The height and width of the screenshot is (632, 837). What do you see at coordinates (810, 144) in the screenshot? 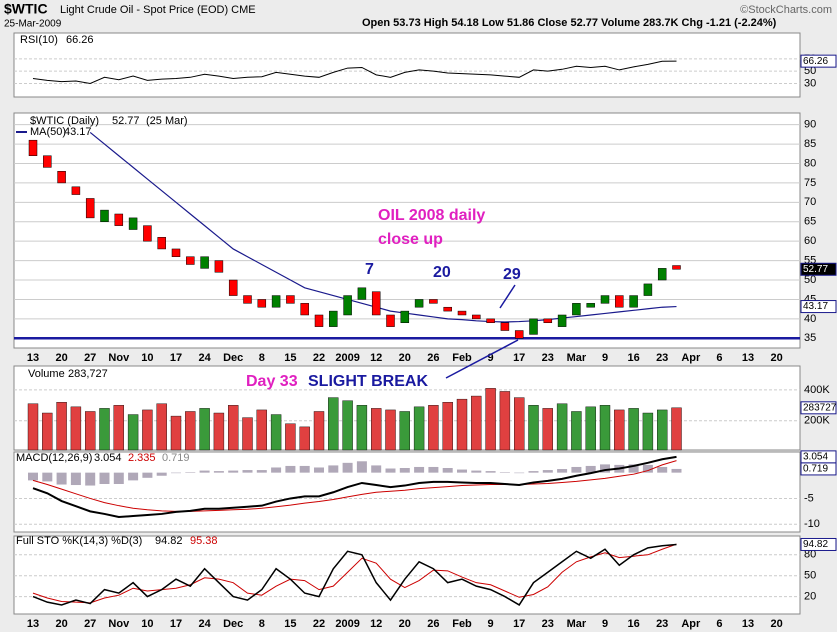
I see `y-tick-label: 85` at bounding box center [810, 144].